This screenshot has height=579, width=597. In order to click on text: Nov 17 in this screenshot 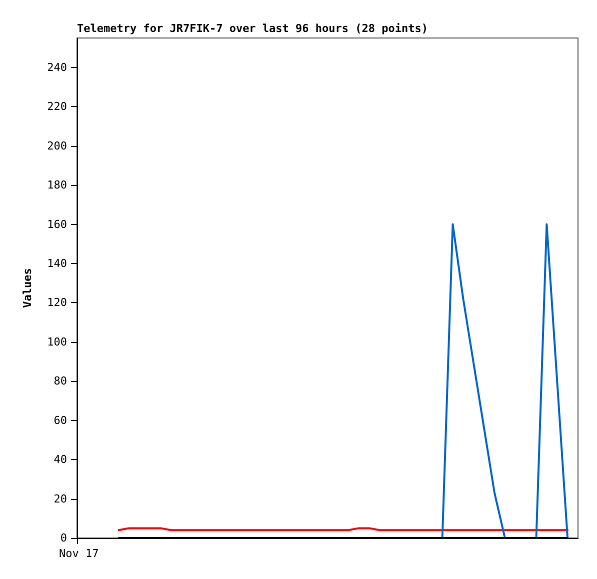, I will do `click(79, 553)`.